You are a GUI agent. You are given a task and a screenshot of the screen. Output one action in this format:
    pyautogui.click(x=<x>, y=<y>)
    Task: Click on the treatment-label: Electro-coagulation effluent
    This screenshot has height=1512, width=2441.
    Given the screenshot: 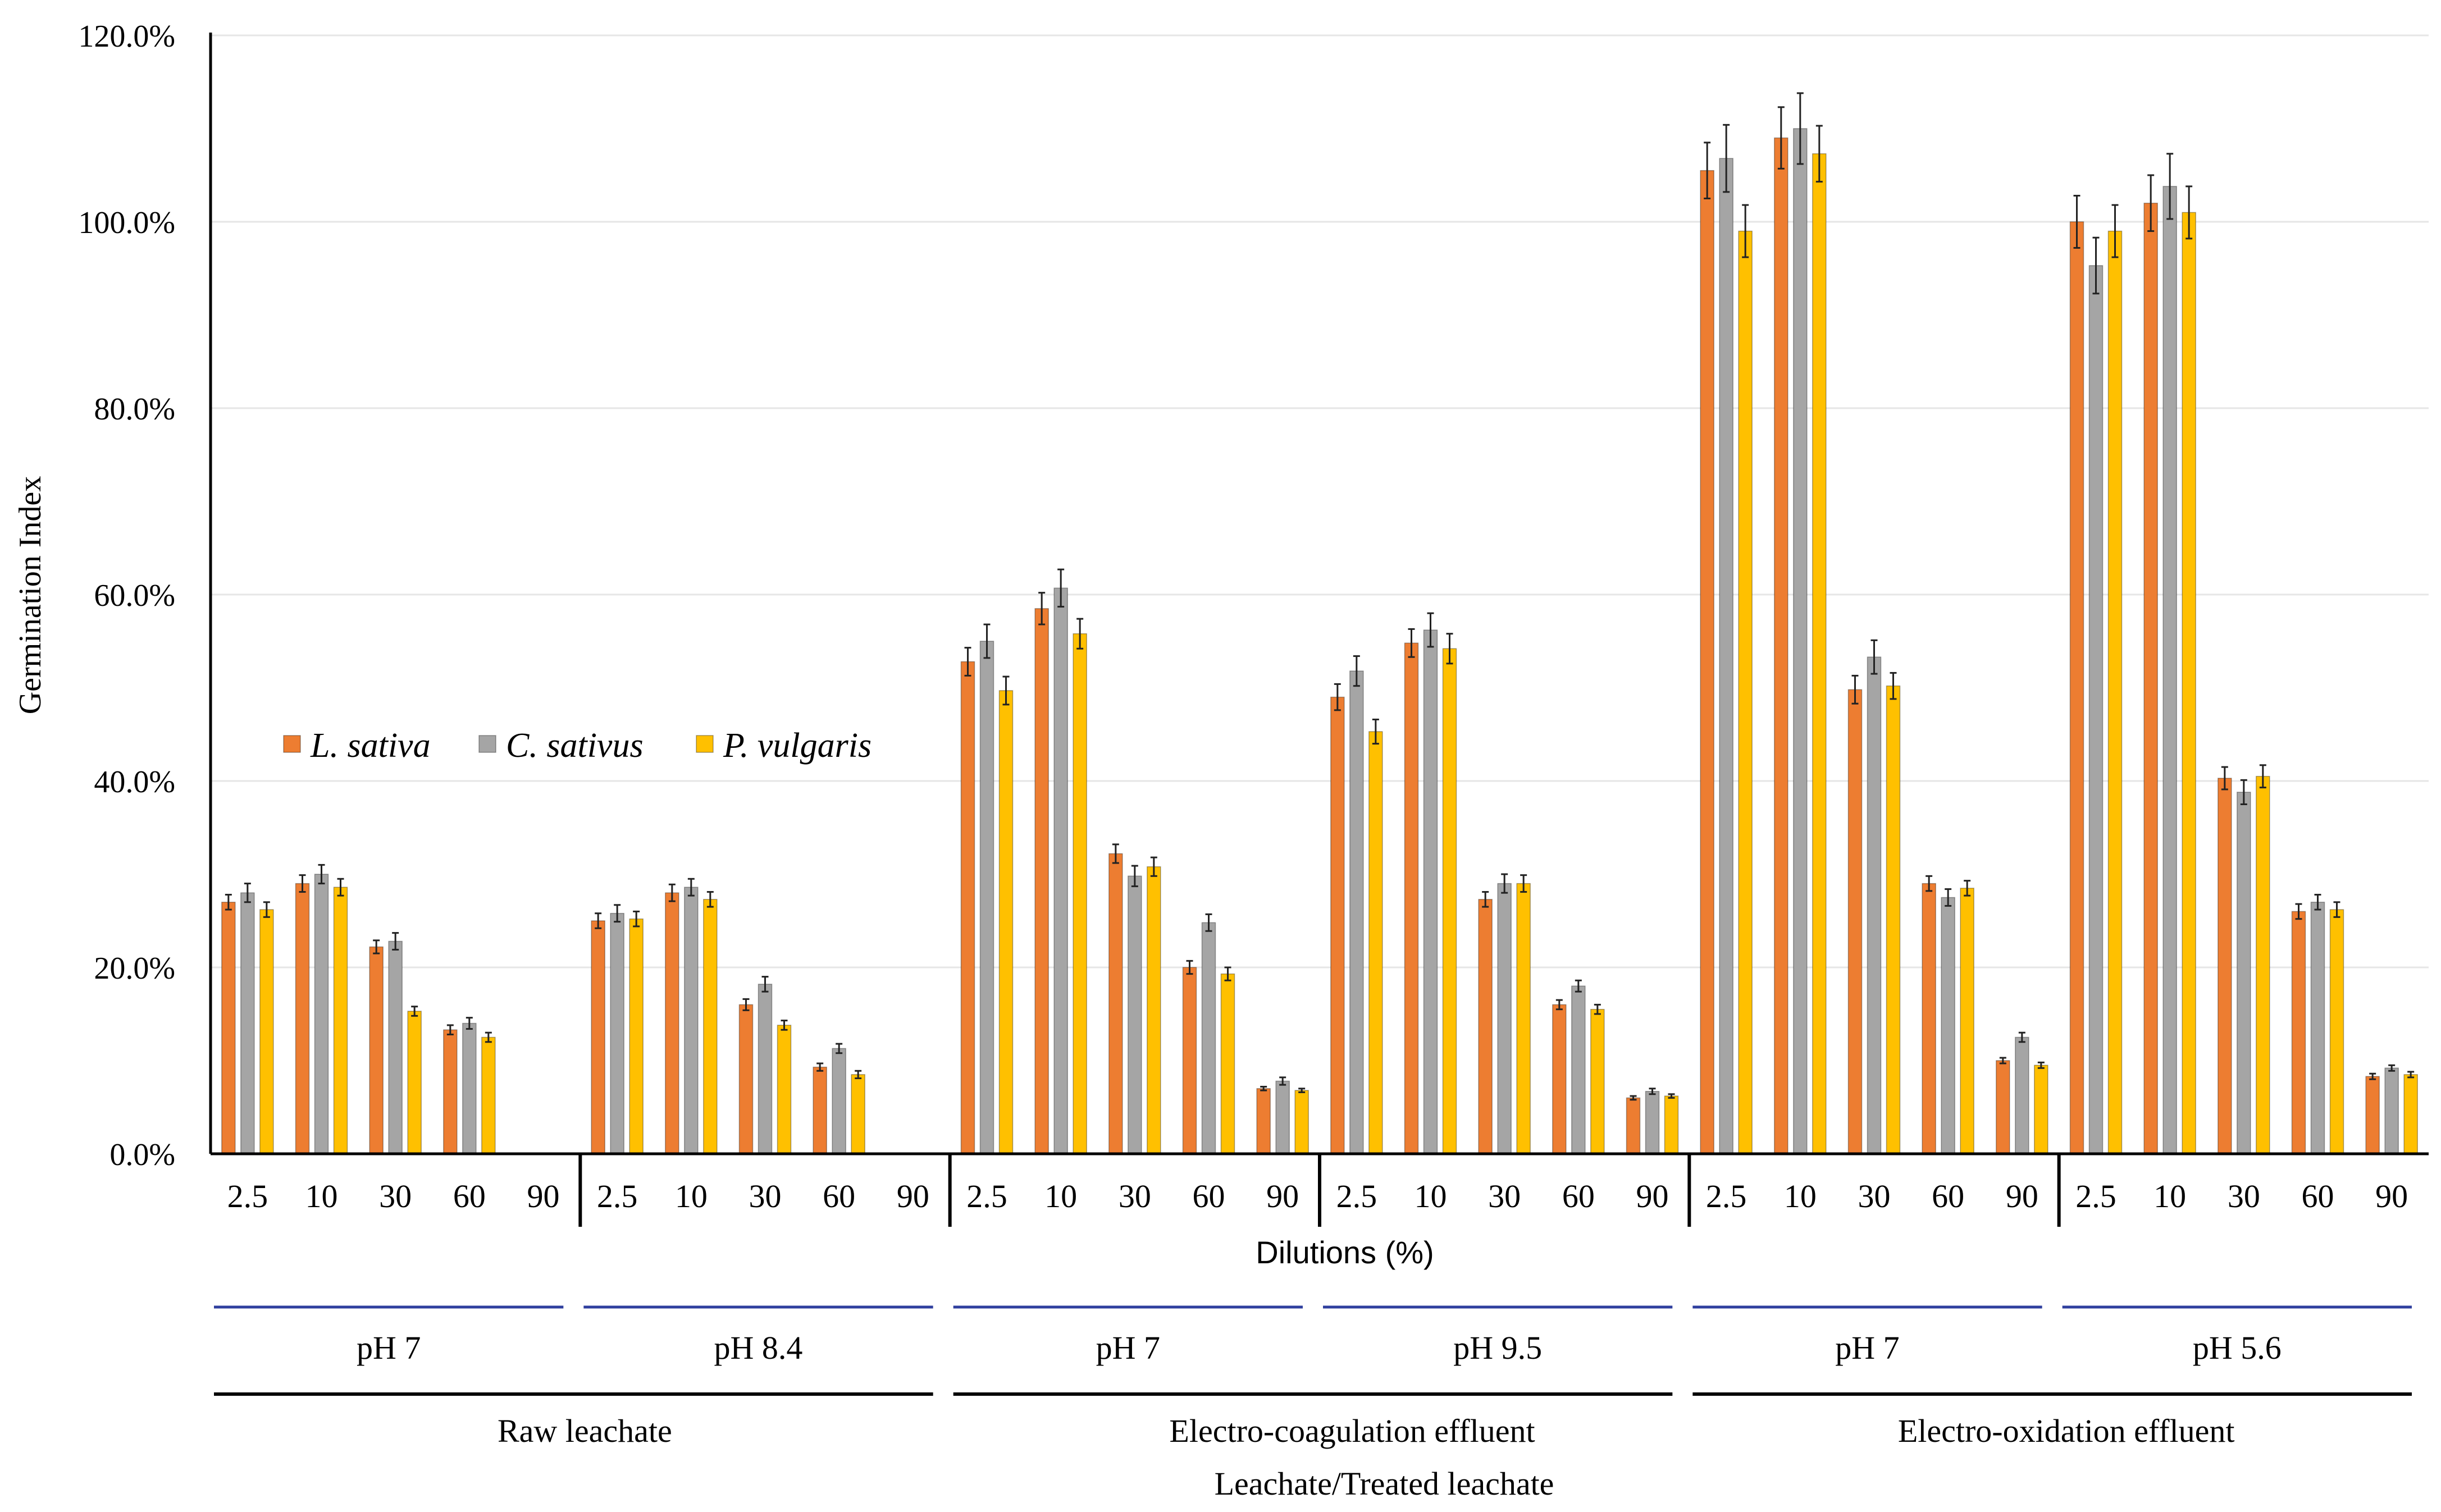 What is the action you would take?
    pyautogui.click(x=1352, y=1431)
    